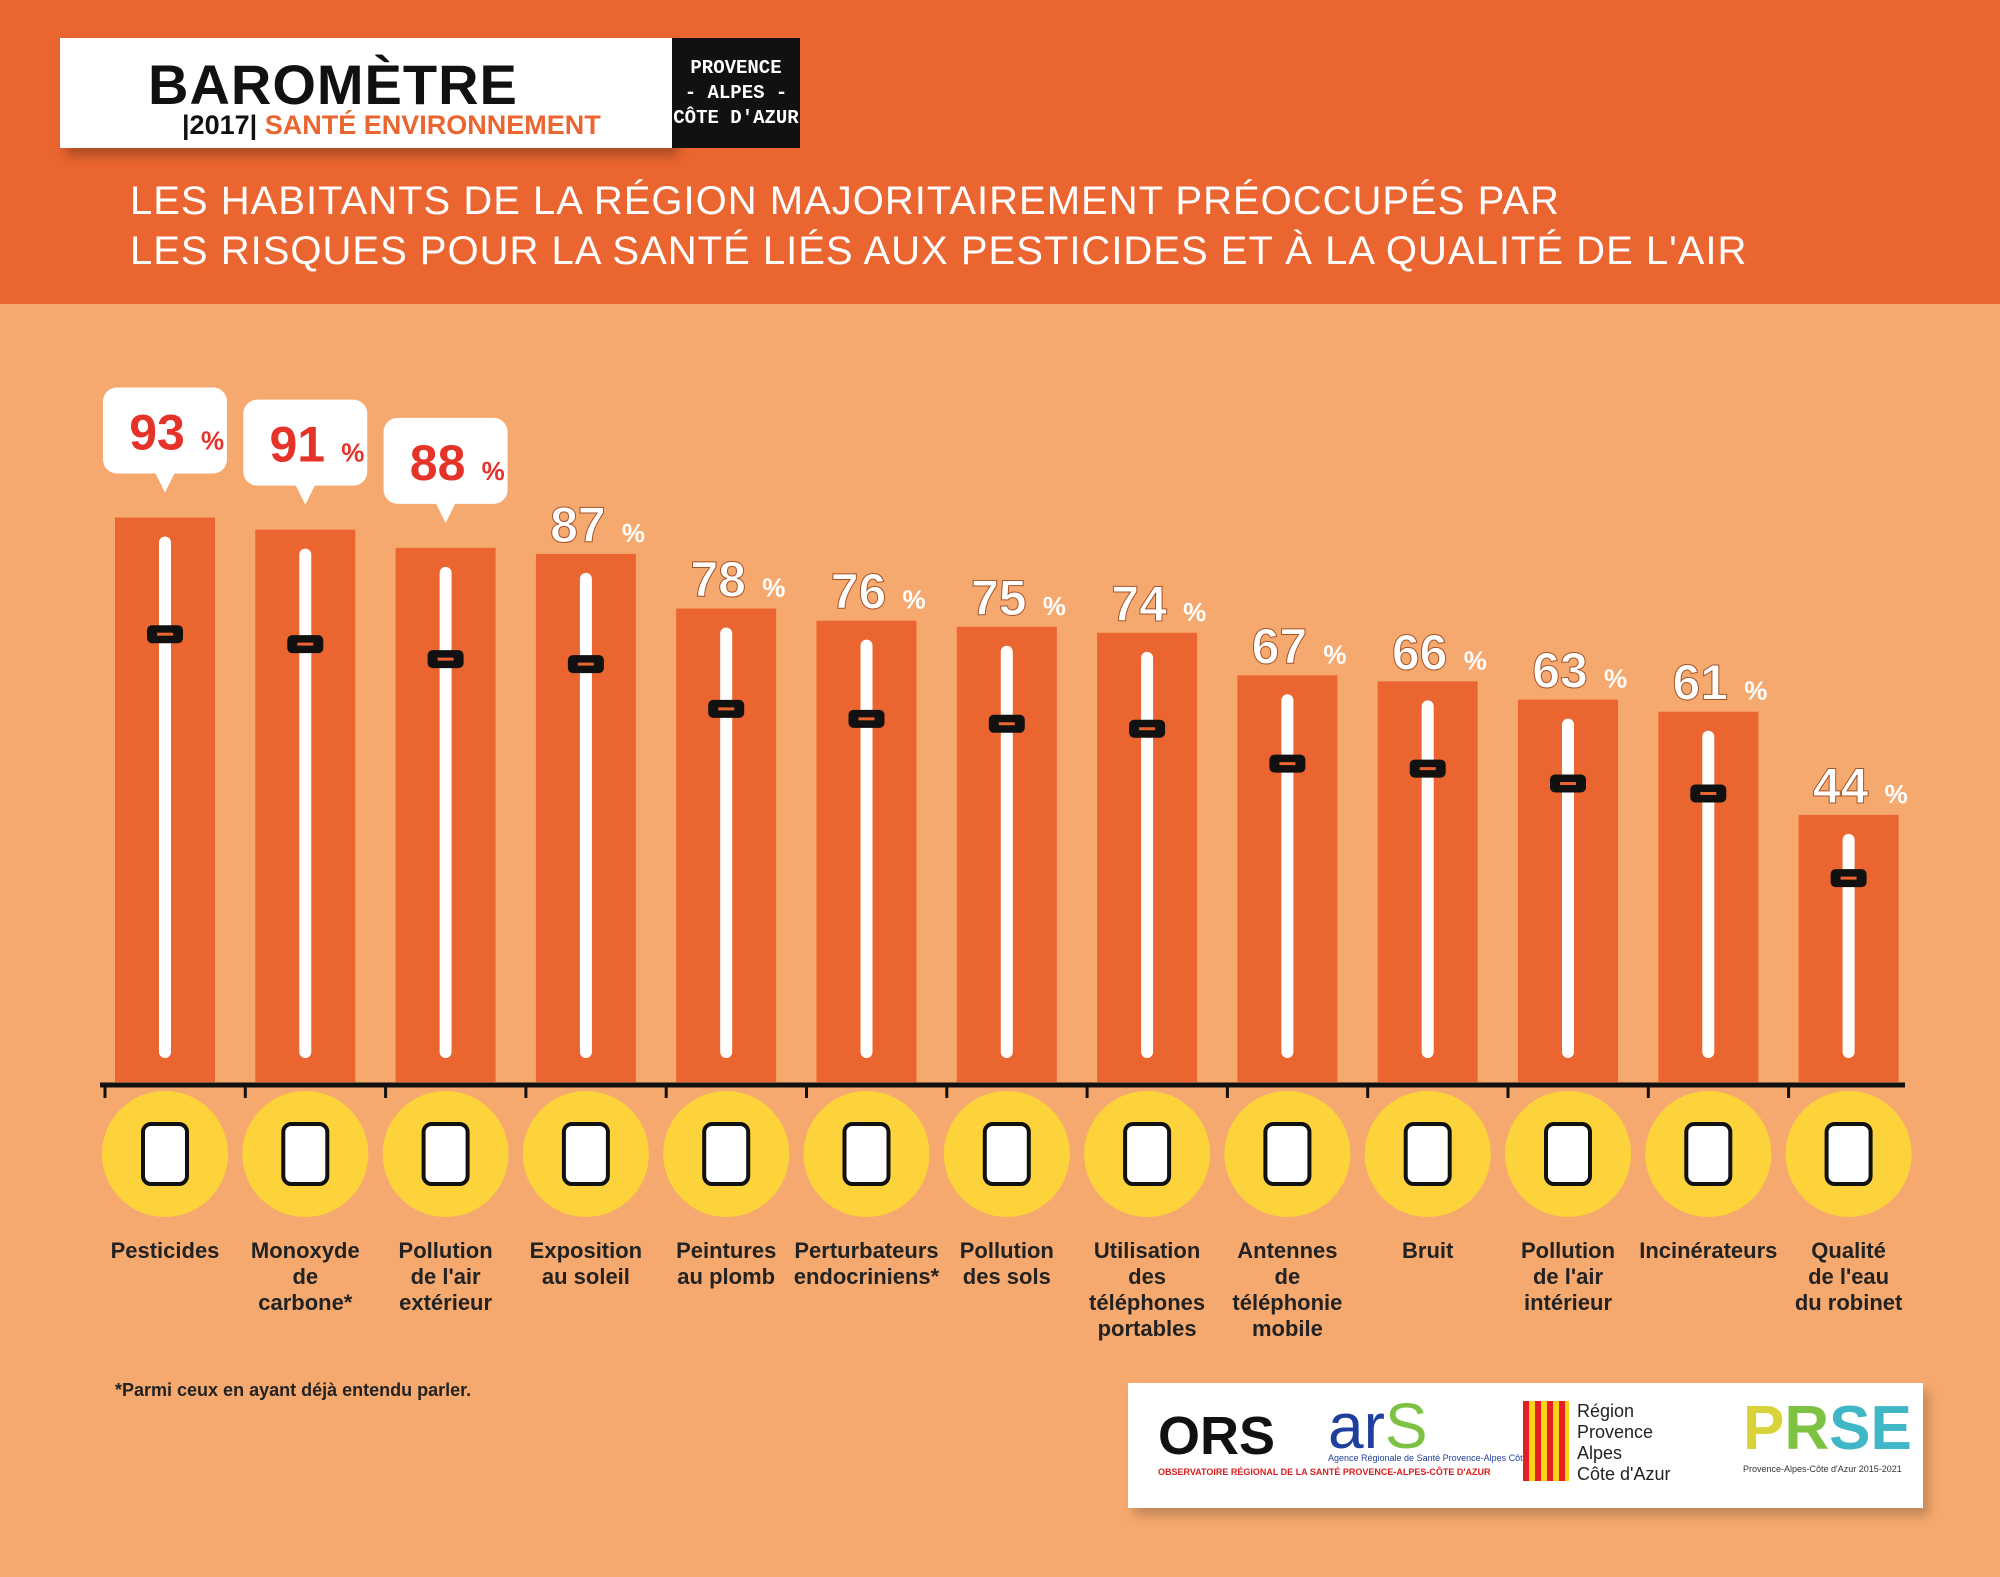  What do you see at coordinates (586, 1250) in the screenshot?
I see `category-label: Exposition` at bounding box center [586, 1250].